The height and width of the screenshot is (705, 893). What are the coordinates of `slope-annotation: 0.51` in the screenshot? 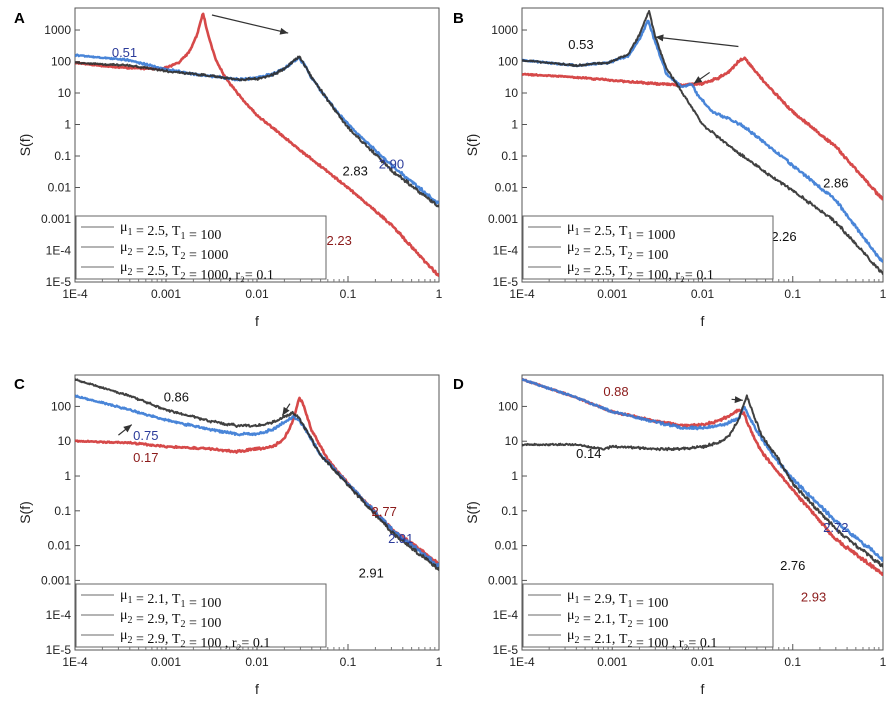 It's located at (124, 52).